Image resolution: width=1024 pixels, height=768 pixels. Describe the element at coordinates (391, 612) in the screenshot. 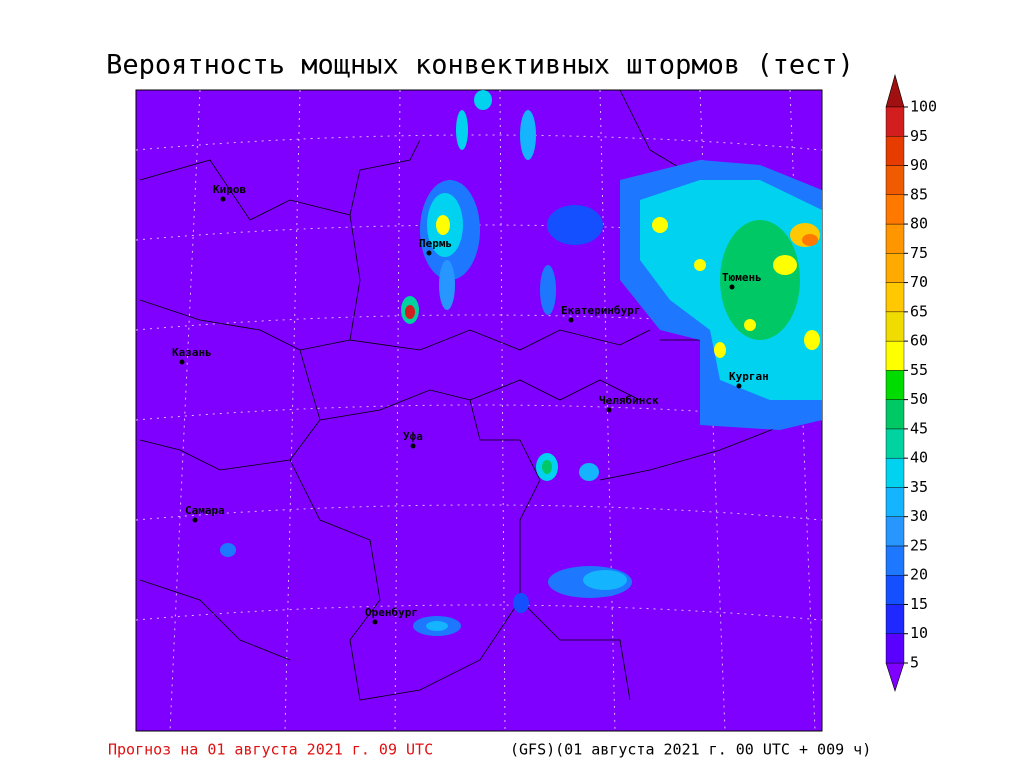

I see `city-label: Оренбург` at that location.